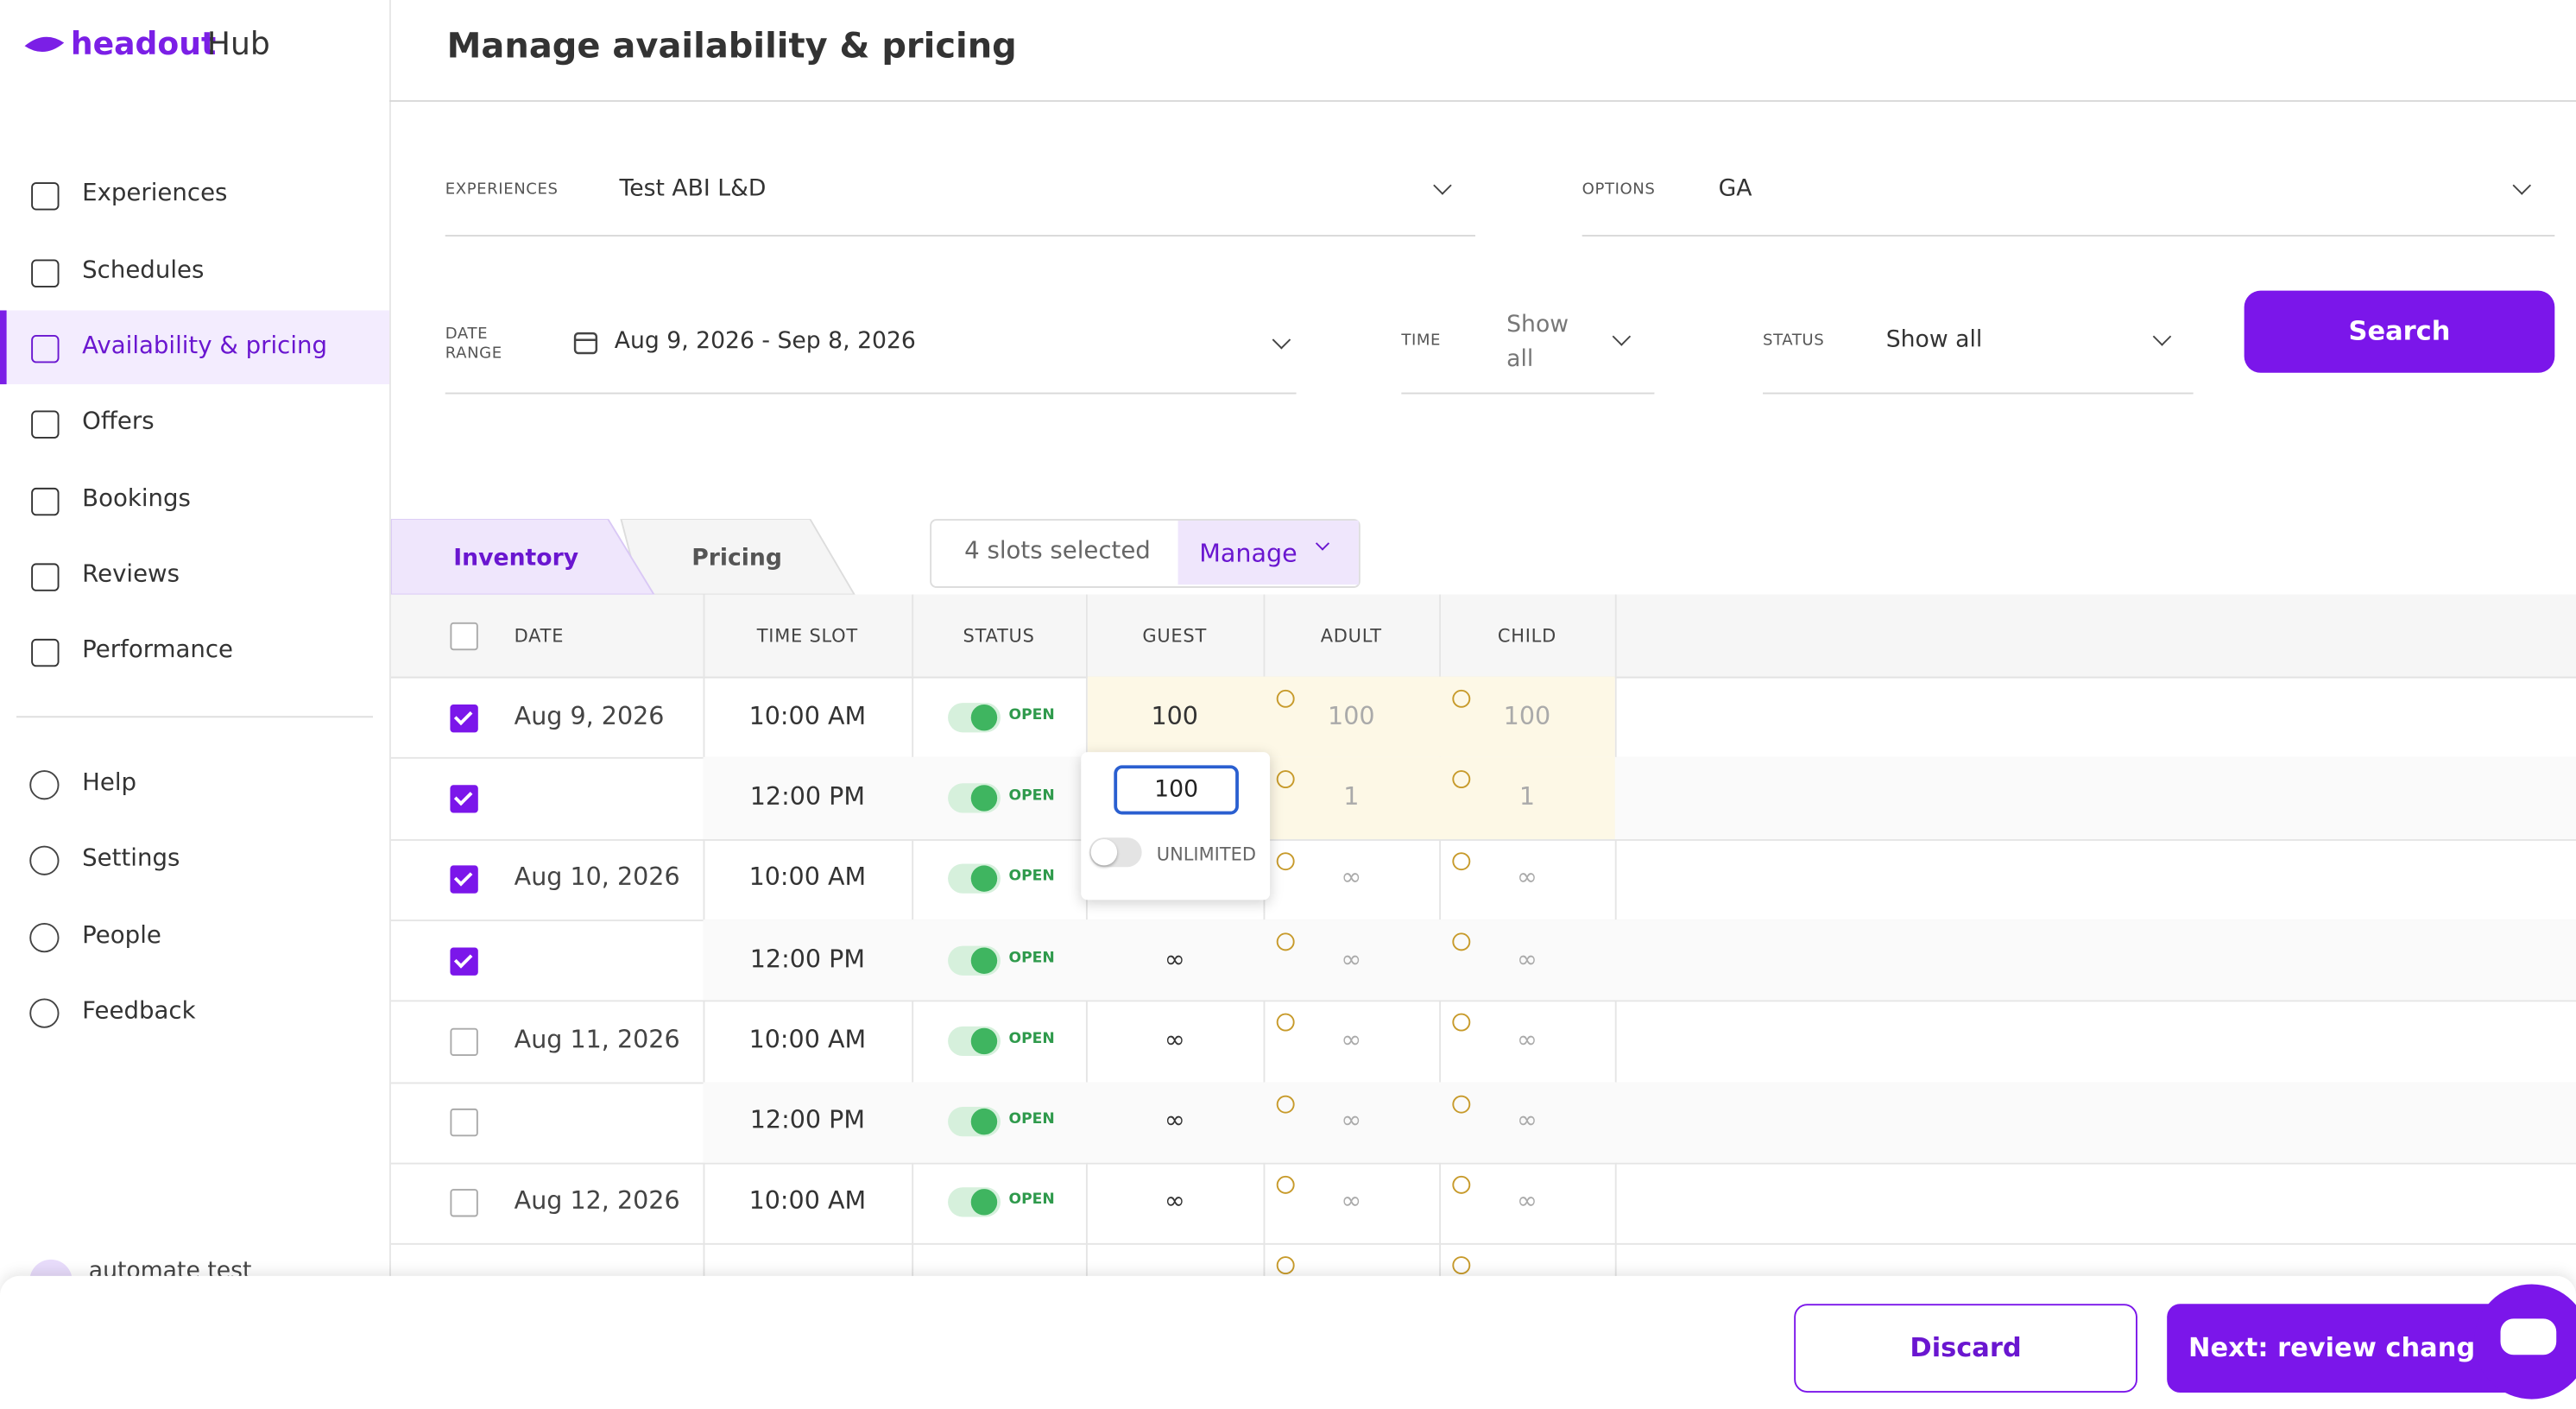 Image resolution: width=2576 pixels, height=1409 pixels. Describe the element at coordinates (1965, 1349) in the screenshot. I see `discard-button: Discard` at that location.